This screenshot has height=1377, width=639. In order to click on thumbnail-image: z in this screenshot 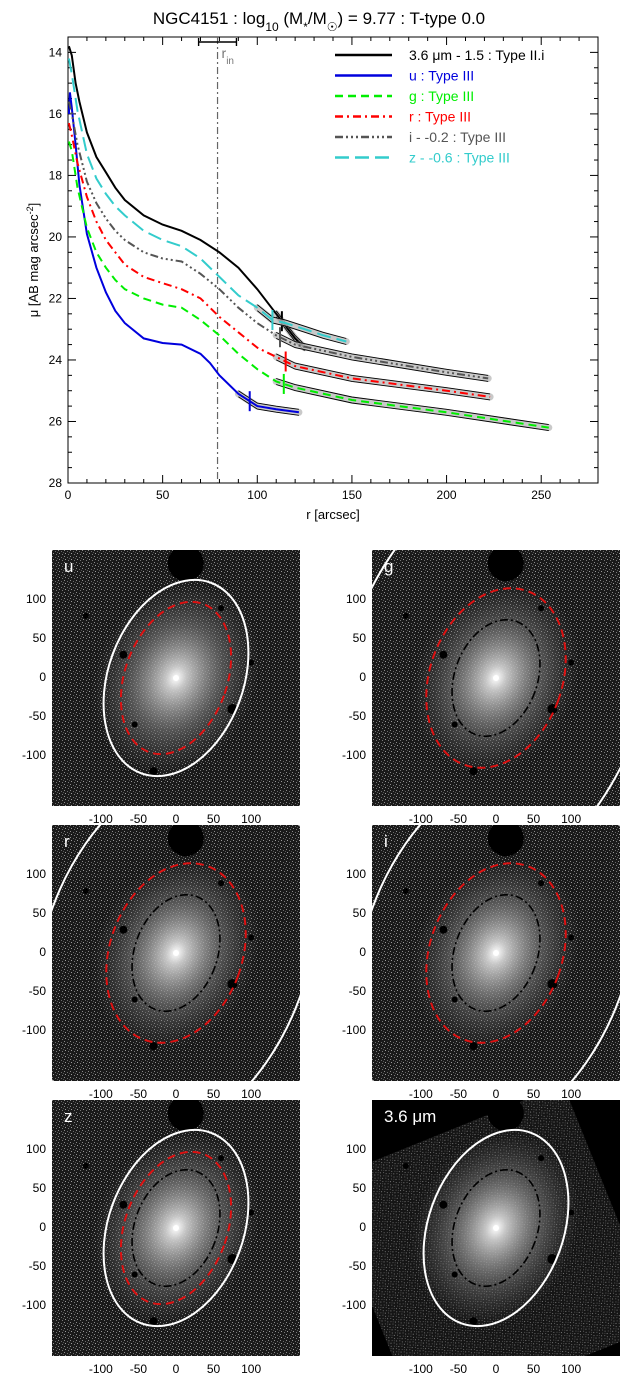, I will do `click(176, 1228)`.